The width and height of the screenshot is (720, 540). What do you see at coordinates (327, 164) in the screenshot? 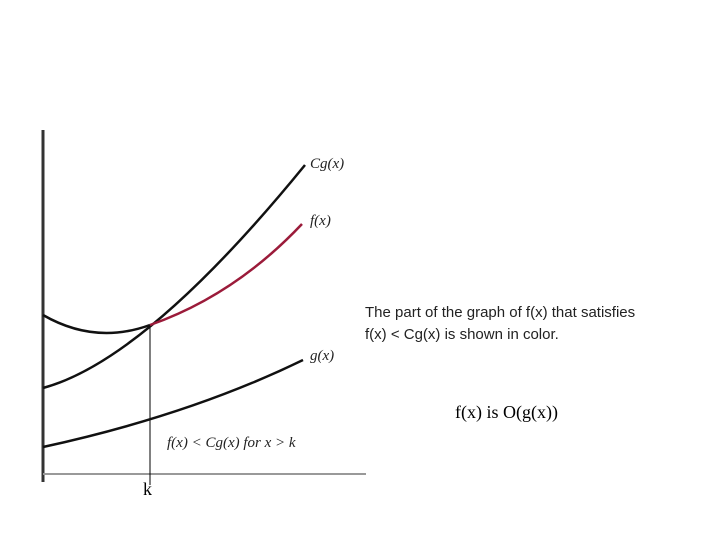
I see `cg-label: Cg(x)` at bounding box center [327, 164].